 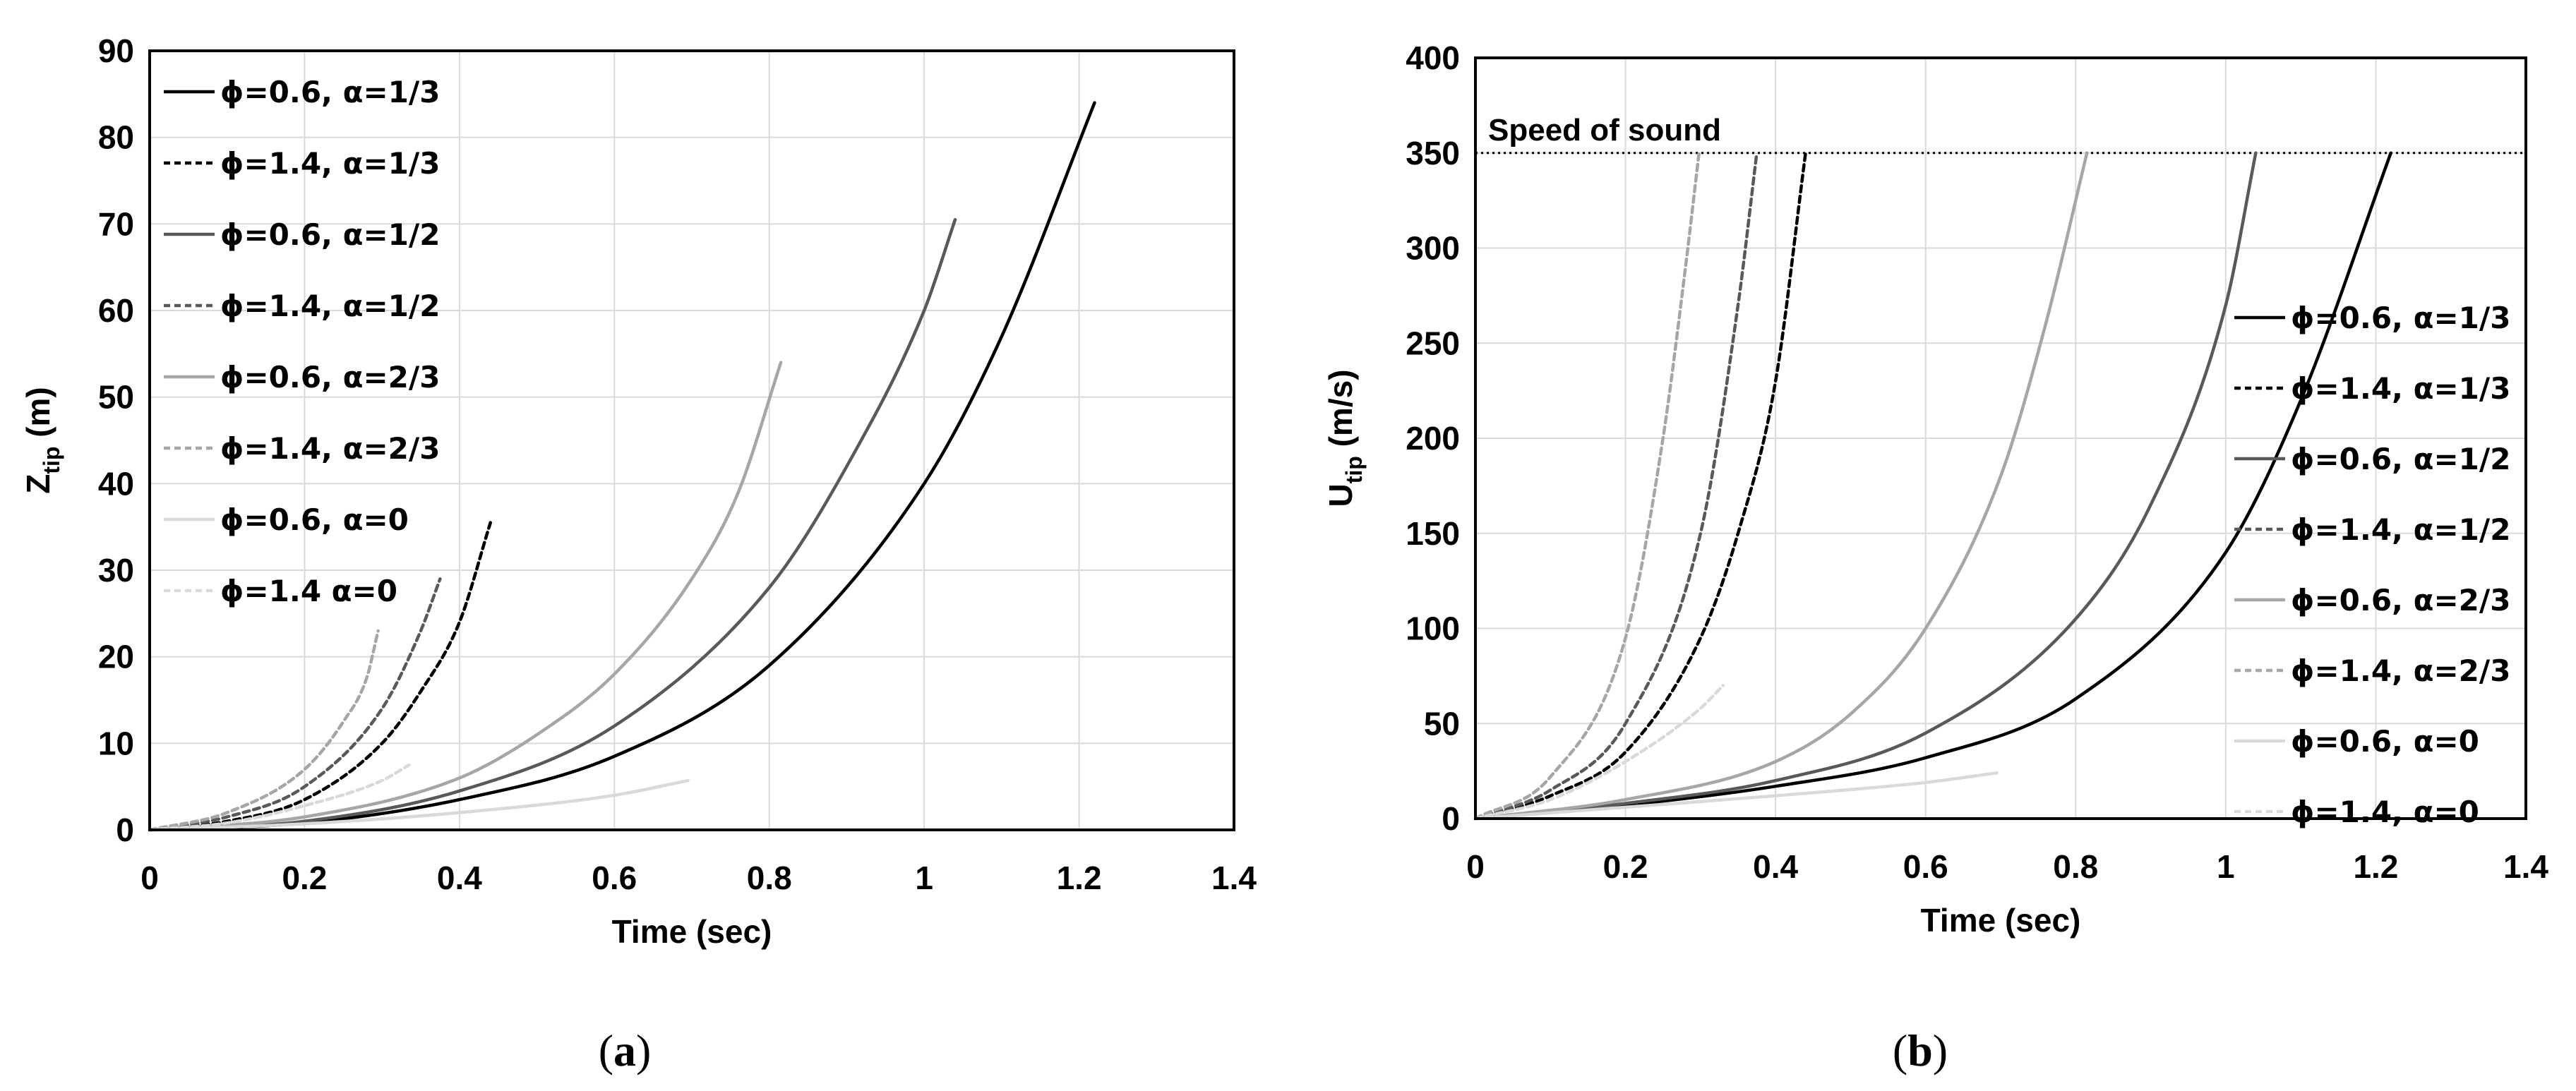 What do you see at coordinates (308, 591) in the screenshot?
I see `legend-label-8: ϕ=1.4 α=0` at bounding box center [308, 591].